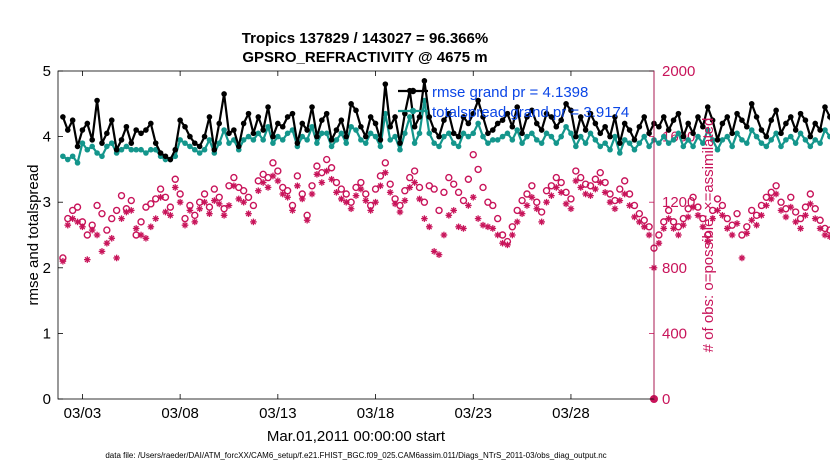 This screenshot has height=470, width=830. I want to click on x-tick-label: 03/28, so click(571, 413).